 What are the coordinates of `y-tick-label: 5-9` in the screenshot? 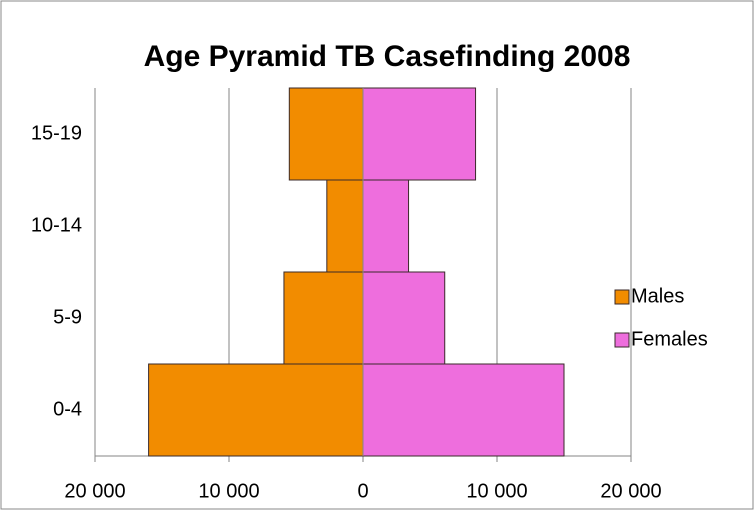 It's located at (67, 317).